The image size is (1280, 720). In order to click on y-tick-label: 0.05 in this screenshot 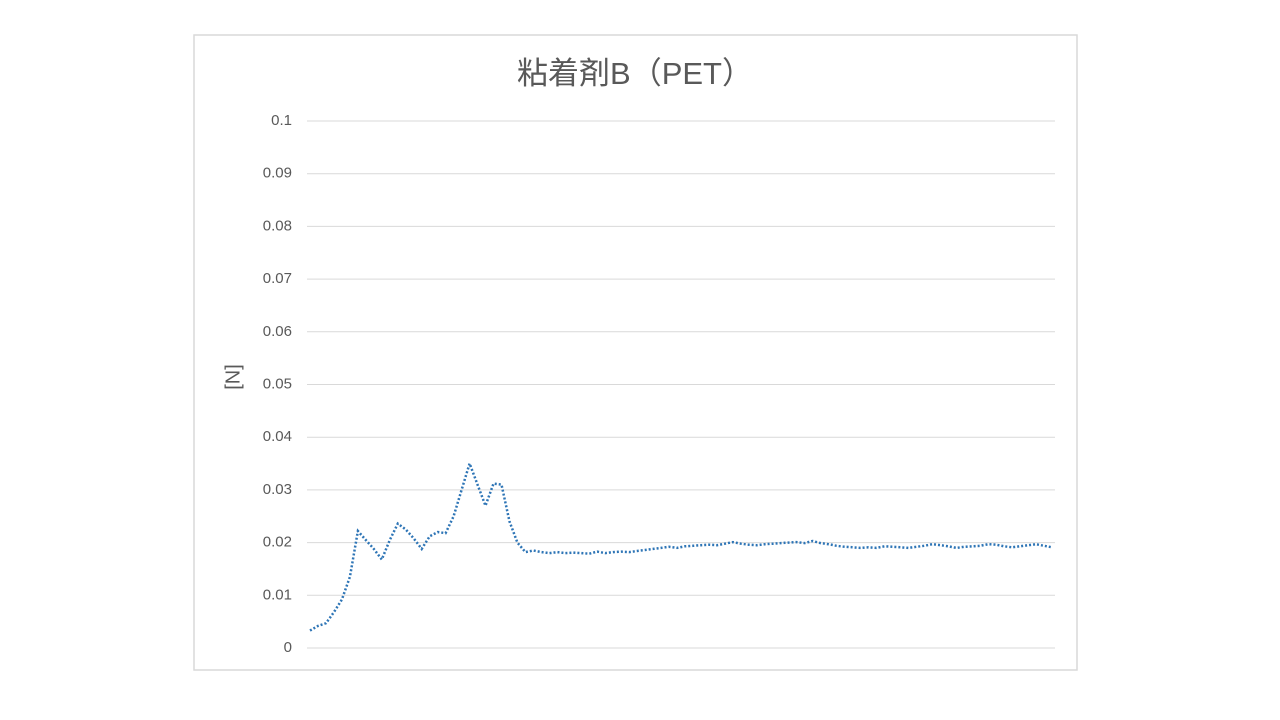, I will do `click(277, 383)`.